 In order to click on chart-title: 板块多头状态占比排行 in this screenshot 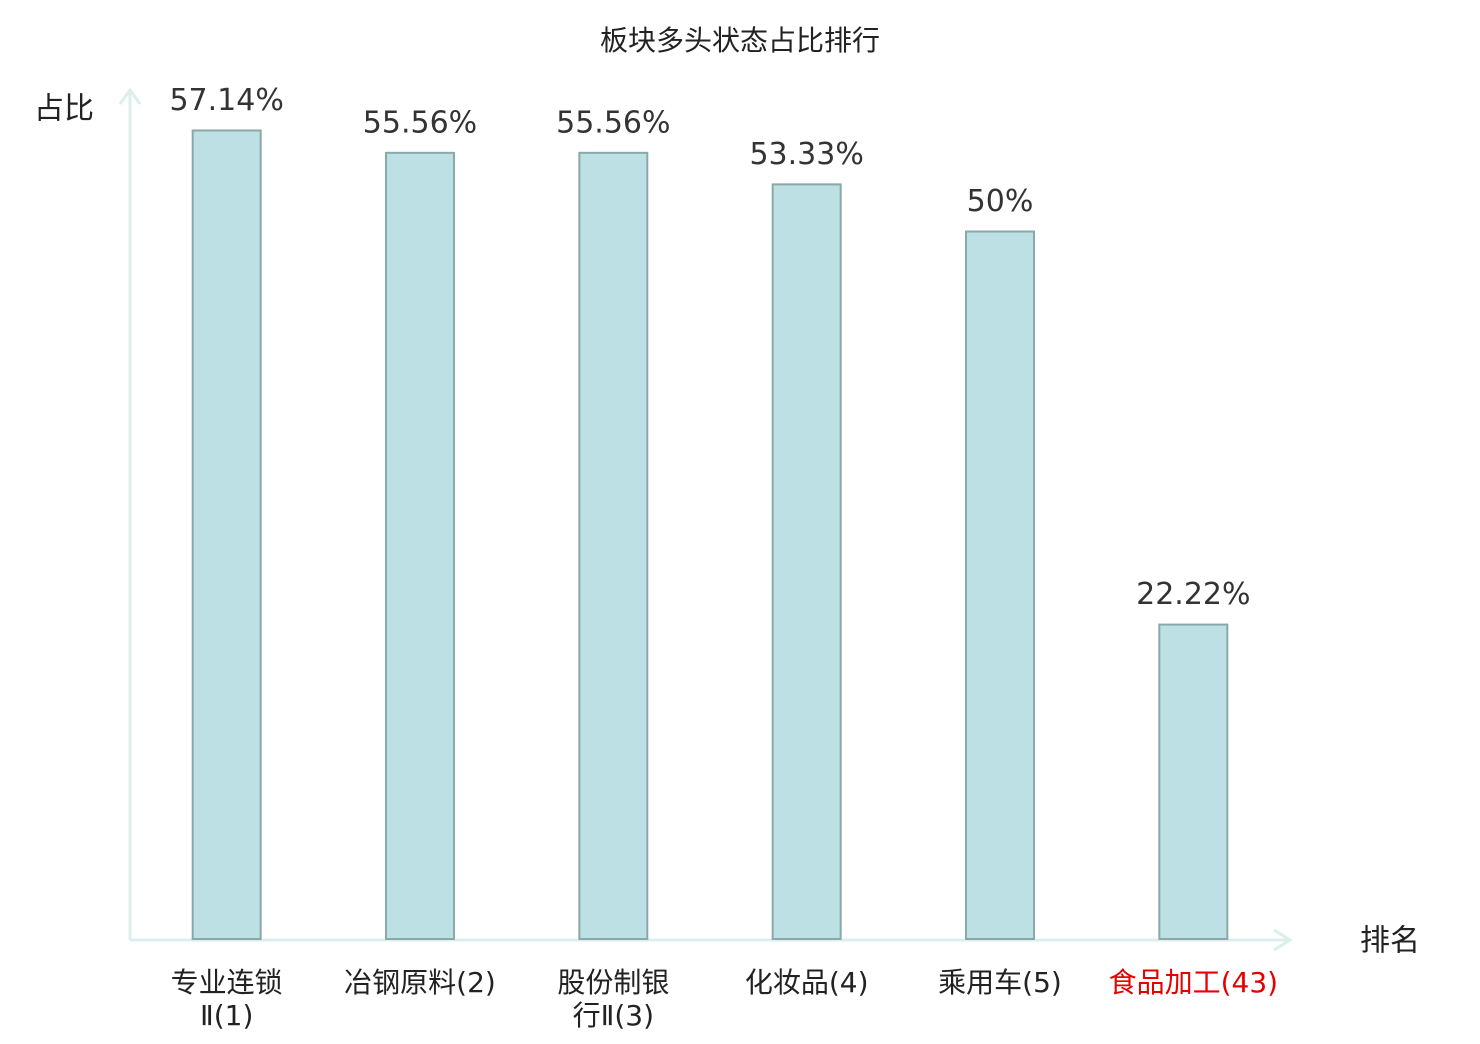, I will do `click(740, 40)`.